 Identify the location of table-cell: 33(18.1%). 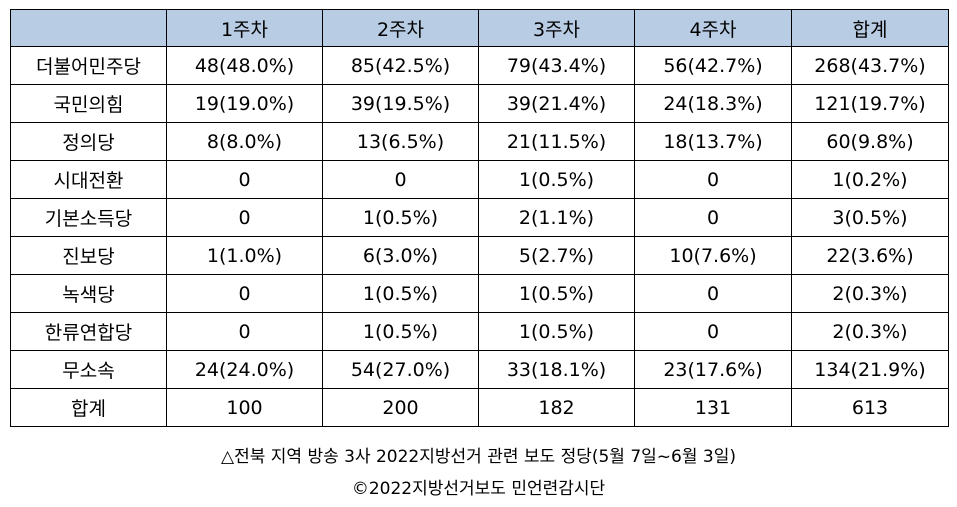
(556, 369).